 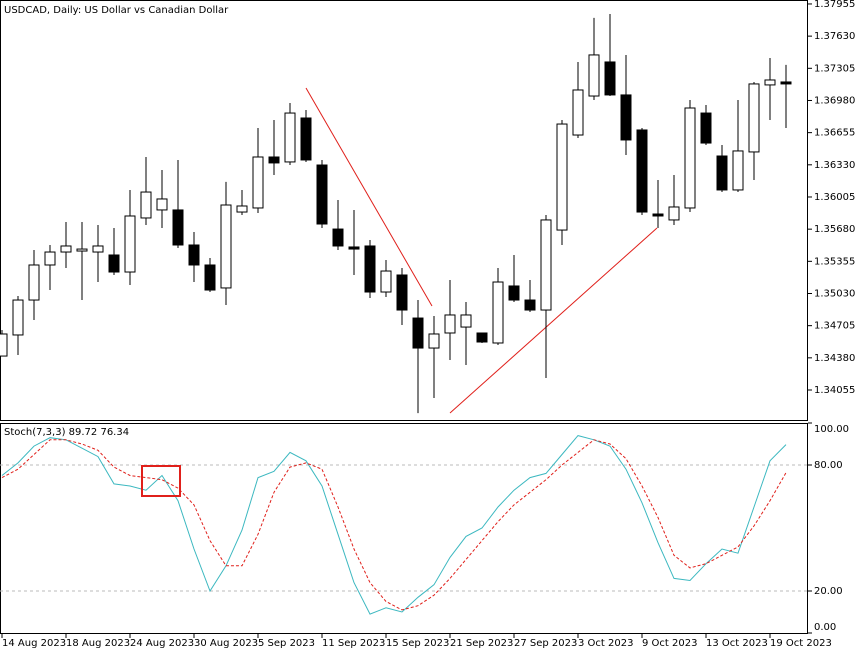 I want to click on x-tick-label: 18 Aug 2023, so click(x=98, y=643).